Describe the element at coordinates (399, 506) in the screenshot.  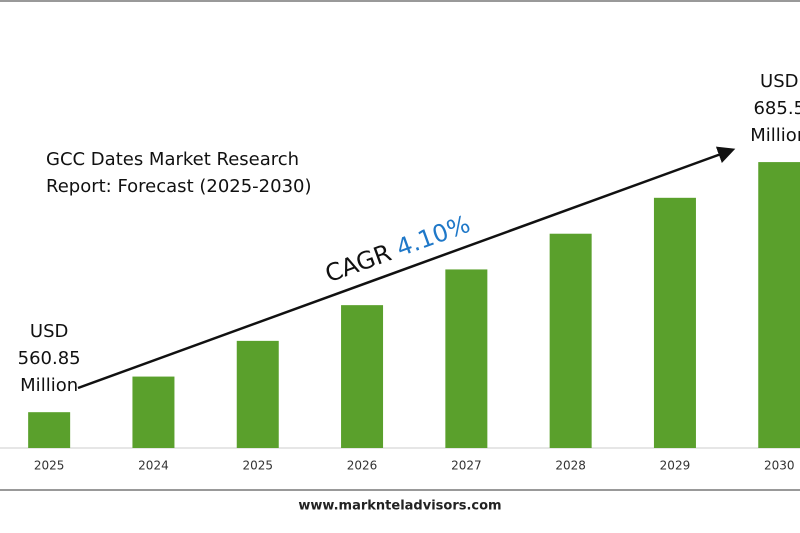
I see `footer: www.marknteladvisors.com` at that location.